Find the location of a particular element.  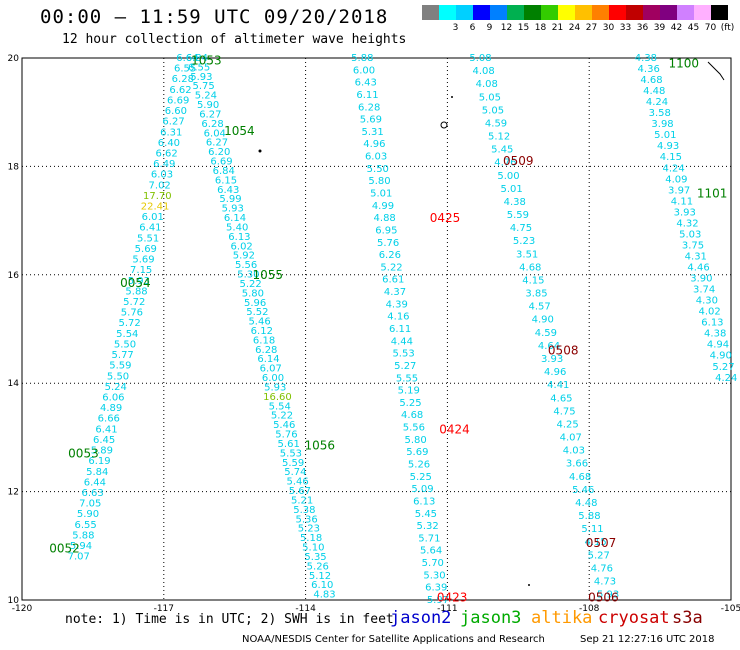

swh-value: 5.94 is located at coordinates (81, 546).